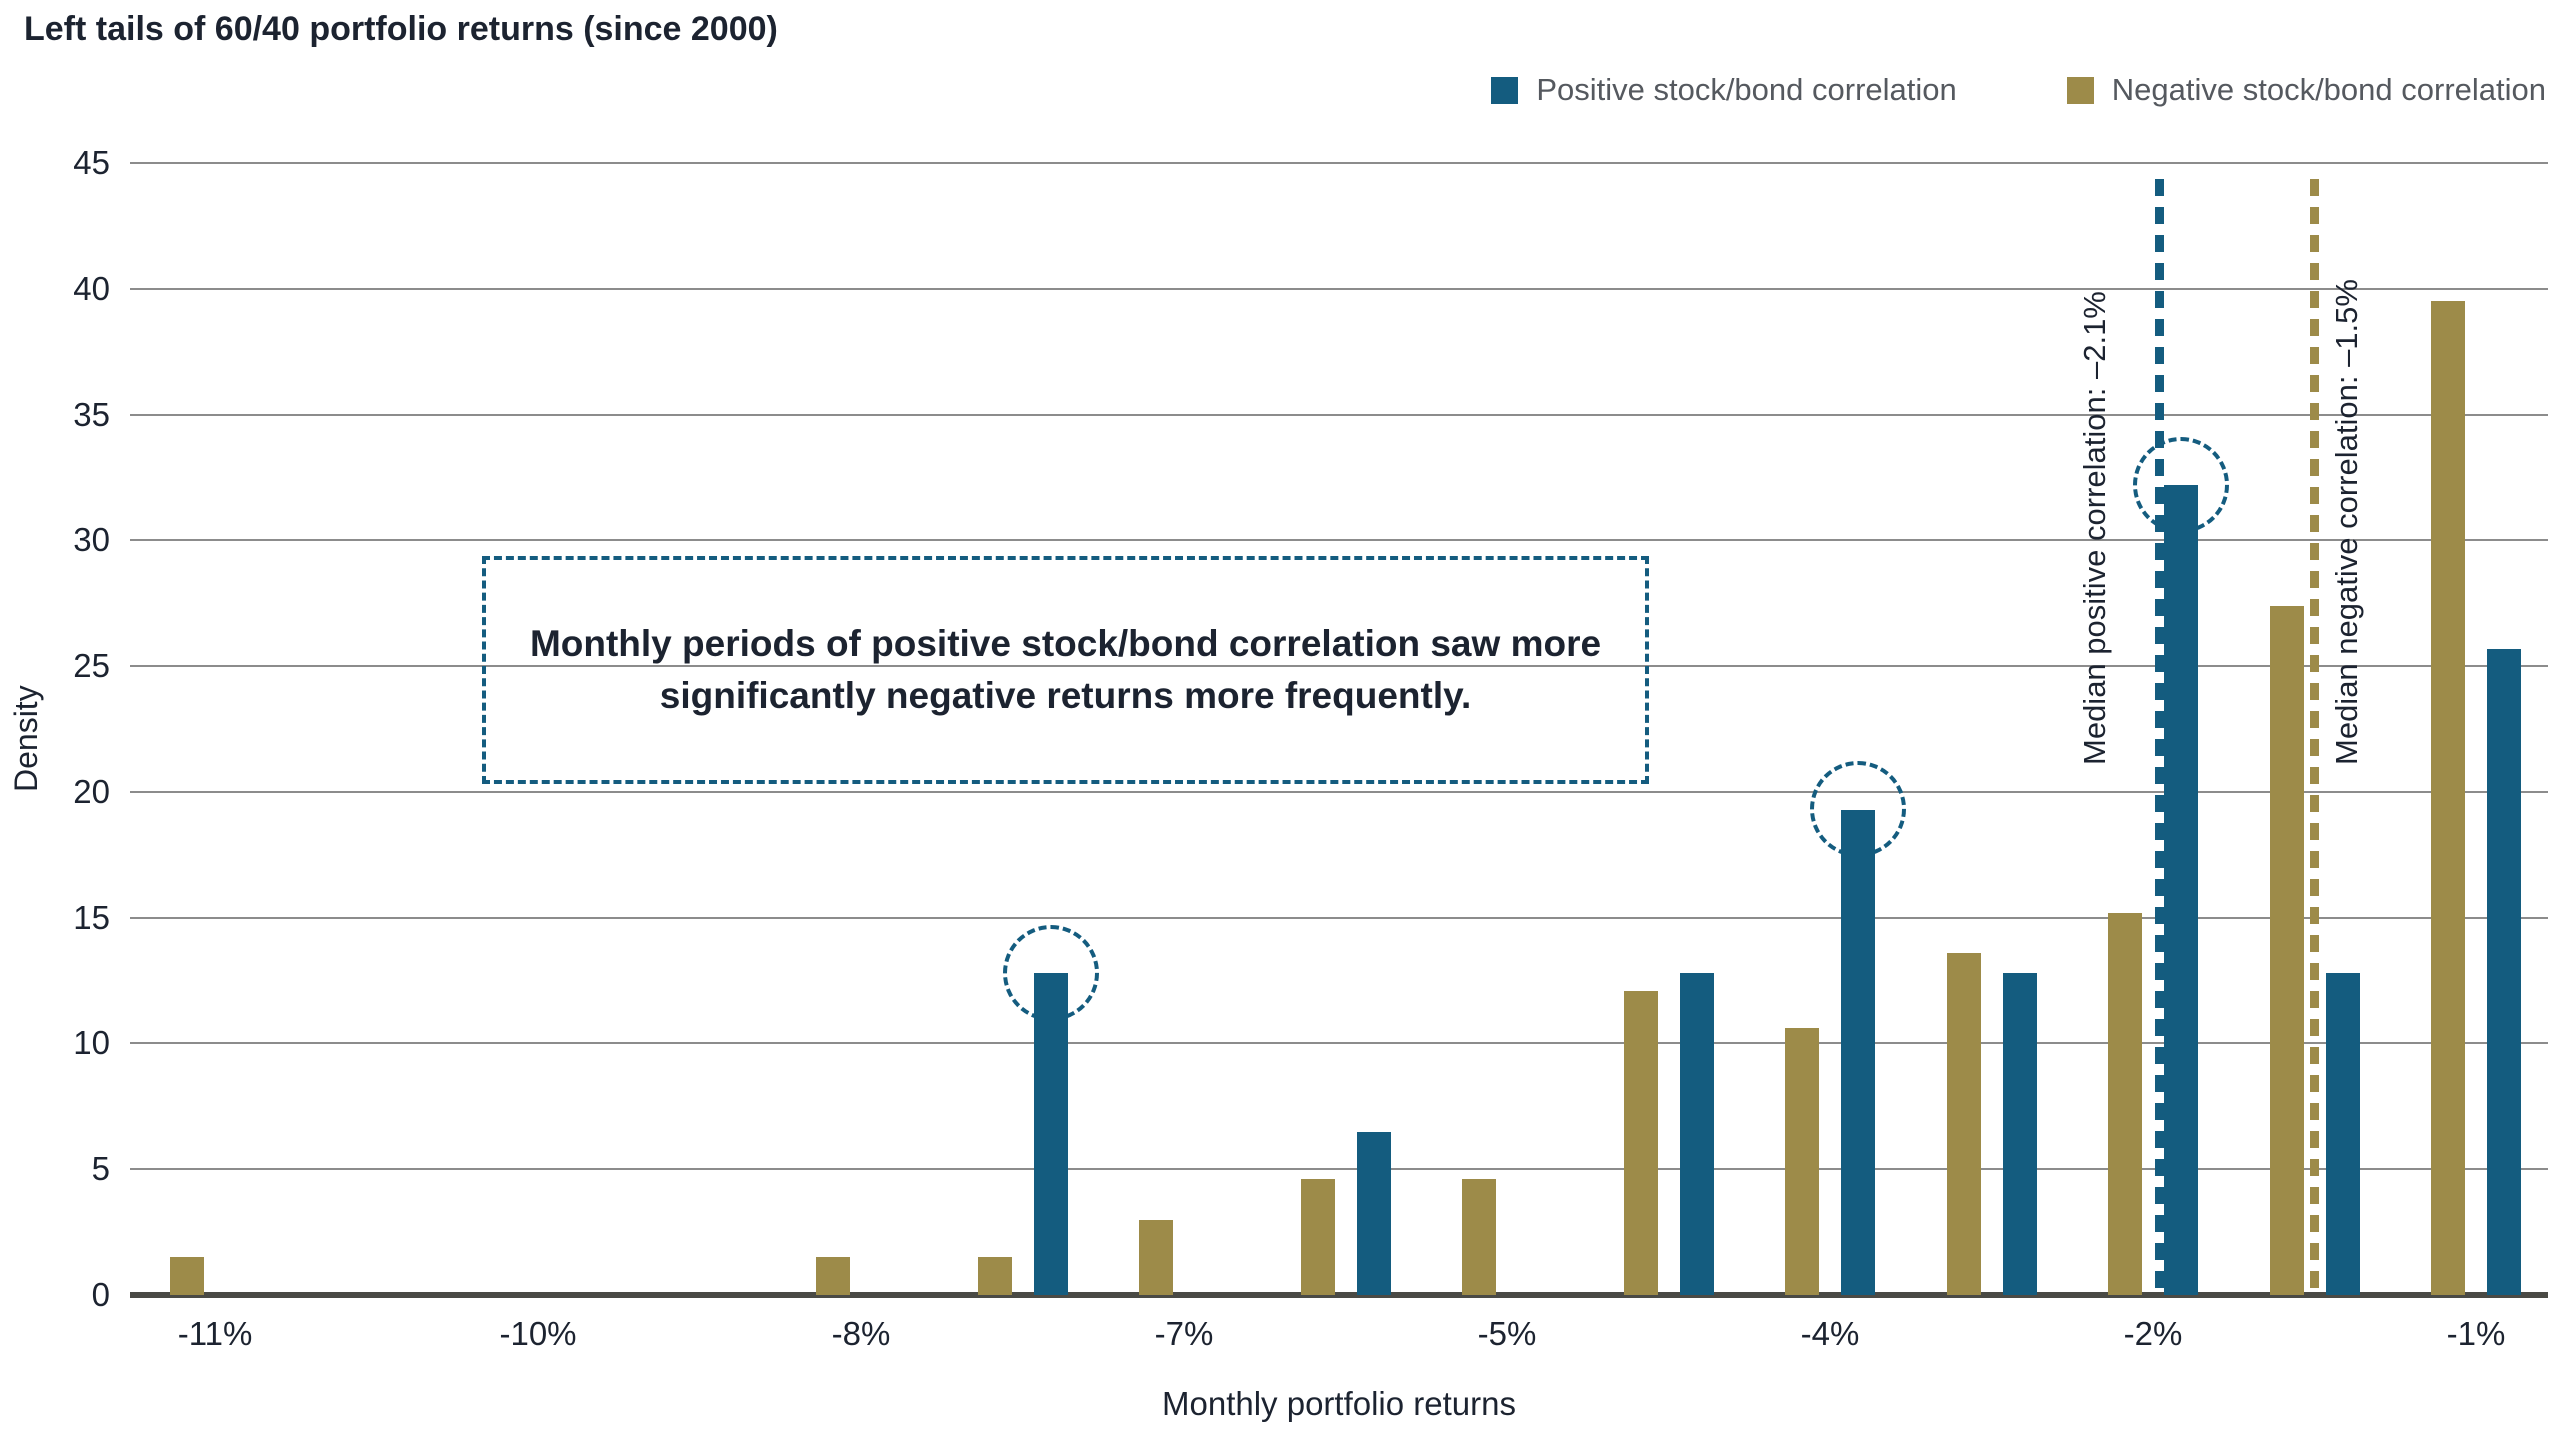 The height and width of the screenshot is (1440, 2560). What do you see at coordinates (91, 791) in the screenshot?
I see `y-tick-label: 20` at bounding box center [91, 791].